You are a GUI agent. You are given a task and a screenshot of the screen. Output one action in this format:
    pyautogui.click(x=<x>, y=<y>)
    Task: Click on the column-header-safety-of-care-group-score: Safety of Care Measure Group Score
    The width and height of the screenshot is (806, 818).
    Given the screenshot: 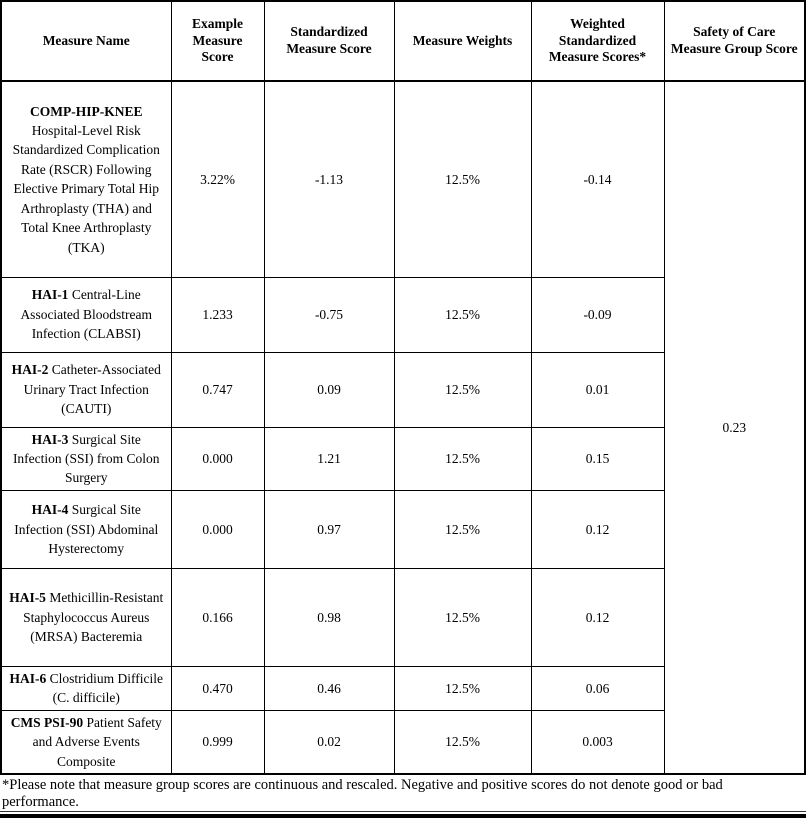 What is the action you would take?
    pyautogui.click(x=734, y=41)
    